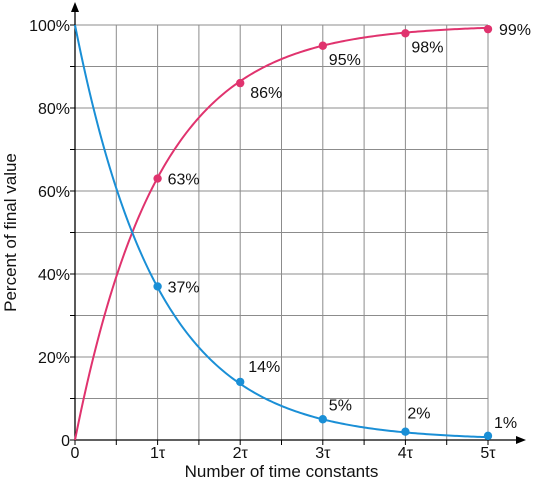  Describe the element at coordinates (282, 471) in the screenshot. I see `x-axis-title: Number of time constants` at that location.